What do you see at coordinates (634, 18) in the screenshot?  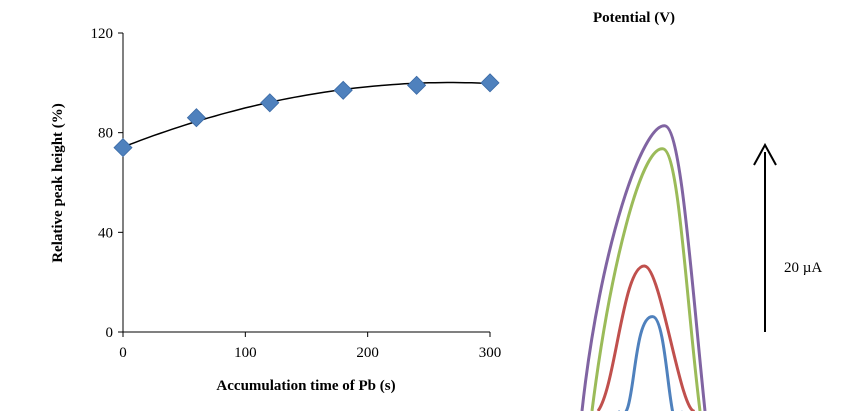 I see `potential-axis-label: Potential (V)` at bounding box center [634, 18].